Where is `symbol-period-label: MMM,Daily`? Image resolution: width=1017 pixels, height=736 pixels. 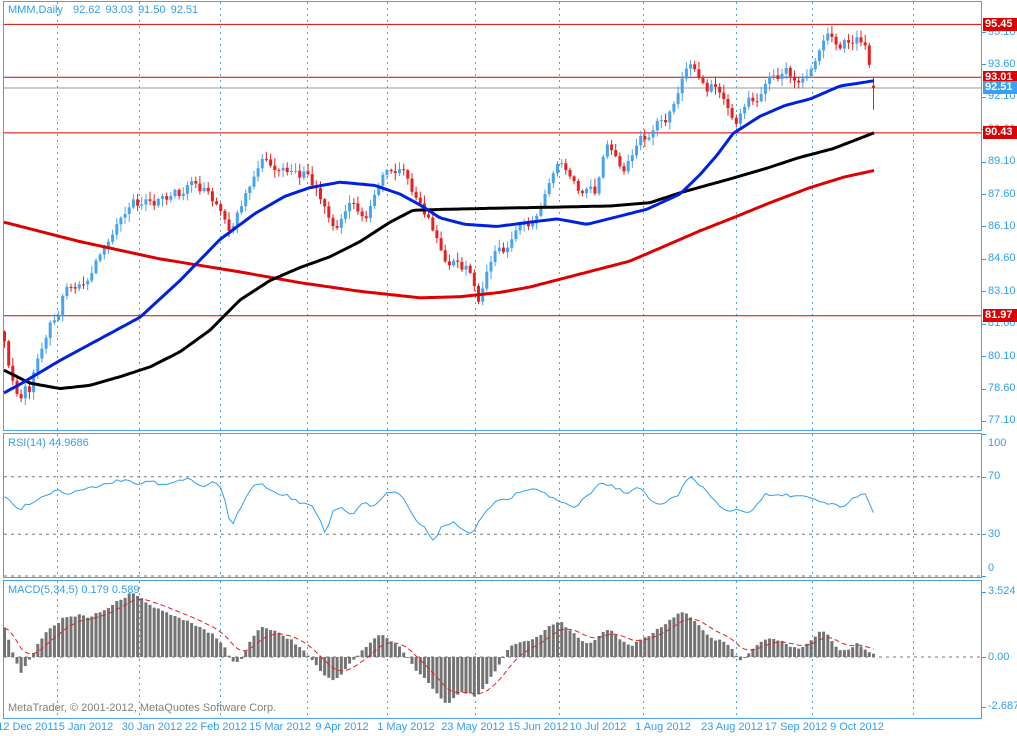 symbol-period-label: MMM,Daily is located at coordinates (35, 10).